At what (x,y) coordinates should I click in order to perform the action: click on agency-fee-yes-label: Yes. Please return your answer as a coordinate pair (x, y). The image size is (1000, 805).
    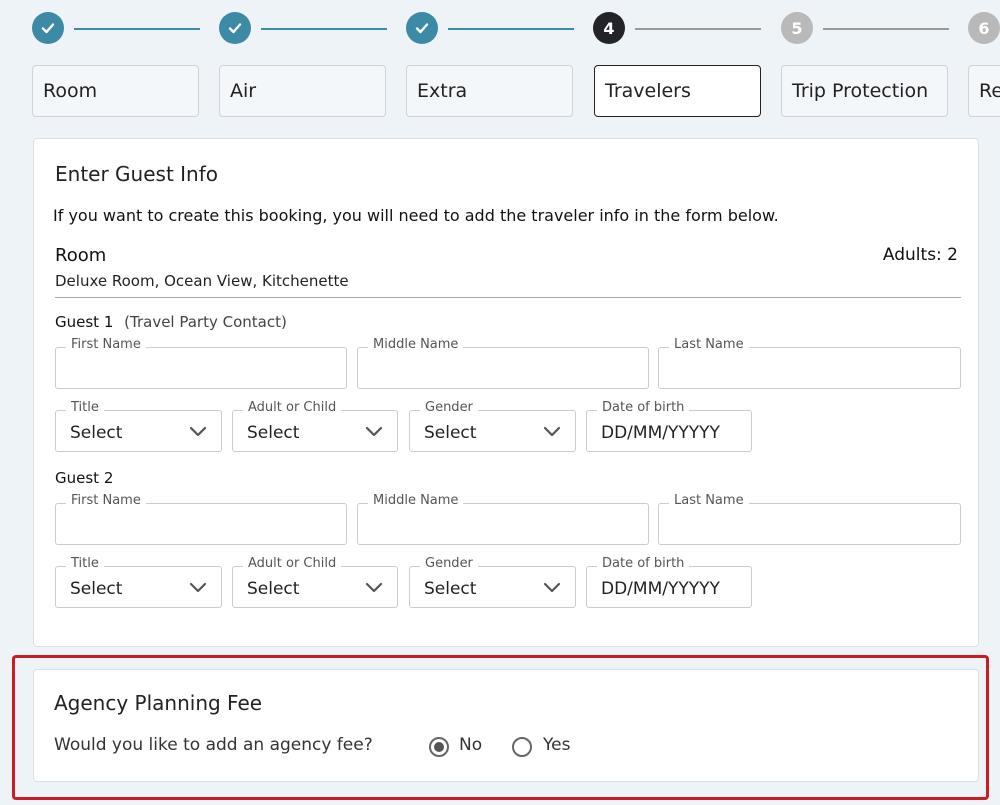
    Looking at the image, I should click on (557, 745).